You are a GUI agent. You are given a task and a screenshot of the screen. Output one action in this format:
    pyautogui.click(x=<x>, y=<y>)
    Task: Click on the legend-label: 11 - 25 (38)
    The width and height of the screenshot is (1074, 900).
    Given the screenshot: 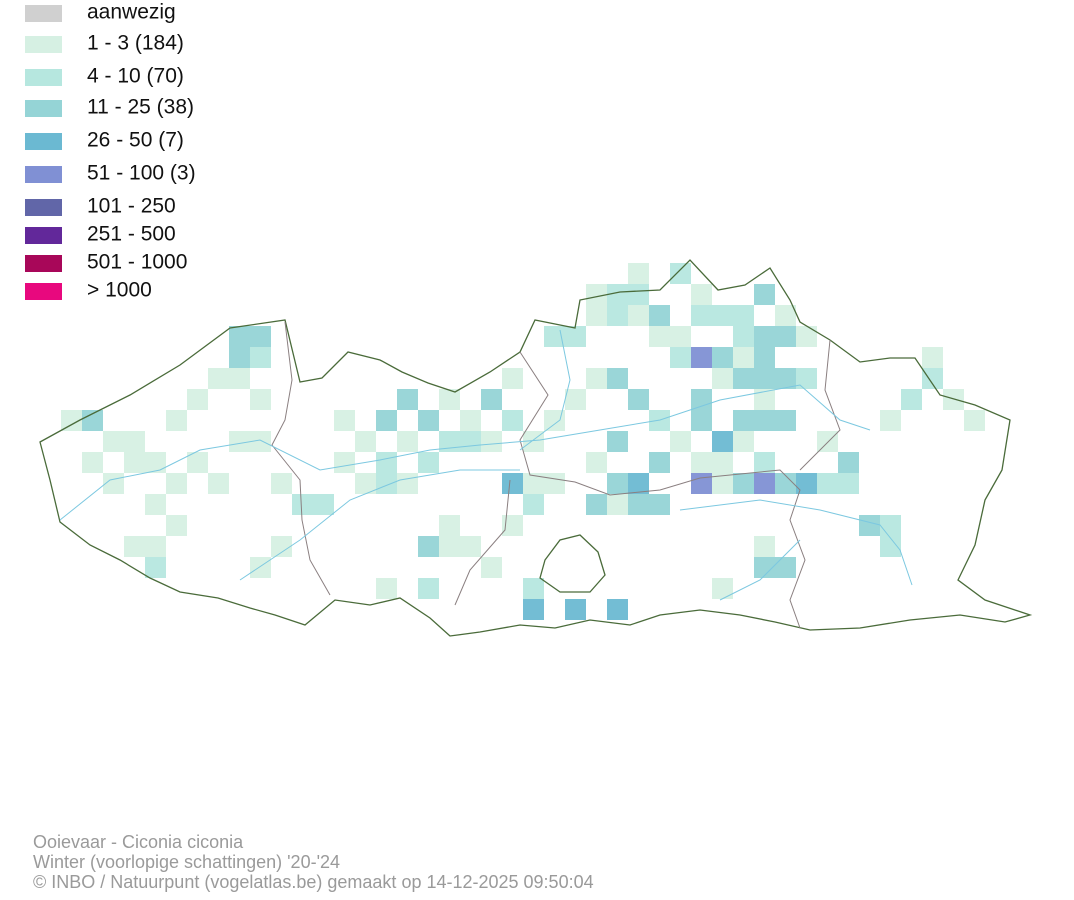 What is the action you would take?
    pyautogui.click(x=140, y=107)
    